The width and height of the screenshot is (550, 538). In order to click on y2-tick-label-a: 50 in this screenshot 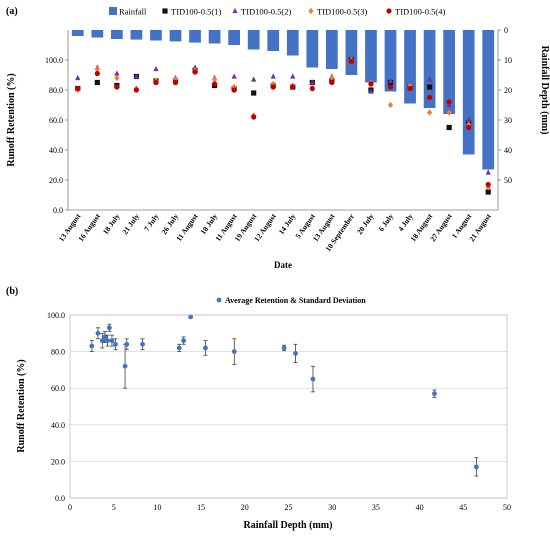, I will do `click(508, 180)`.